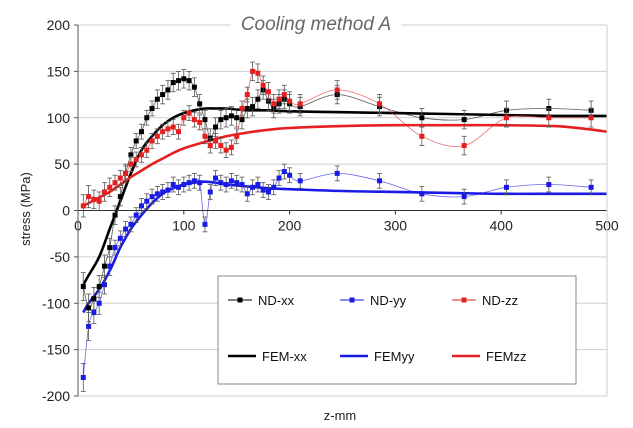 The height and width of the screenshot is (428, 633). Describe the element at coordinates (60, 257) in the screenshot. I see `y-tick-label: -50` at that location.